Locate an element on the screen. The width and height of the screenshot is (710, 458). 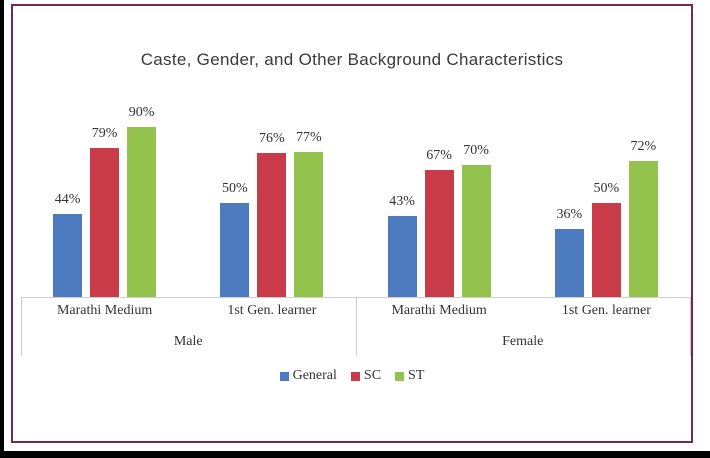
bar-value-label: 72% is located at coordinates (643, 146).